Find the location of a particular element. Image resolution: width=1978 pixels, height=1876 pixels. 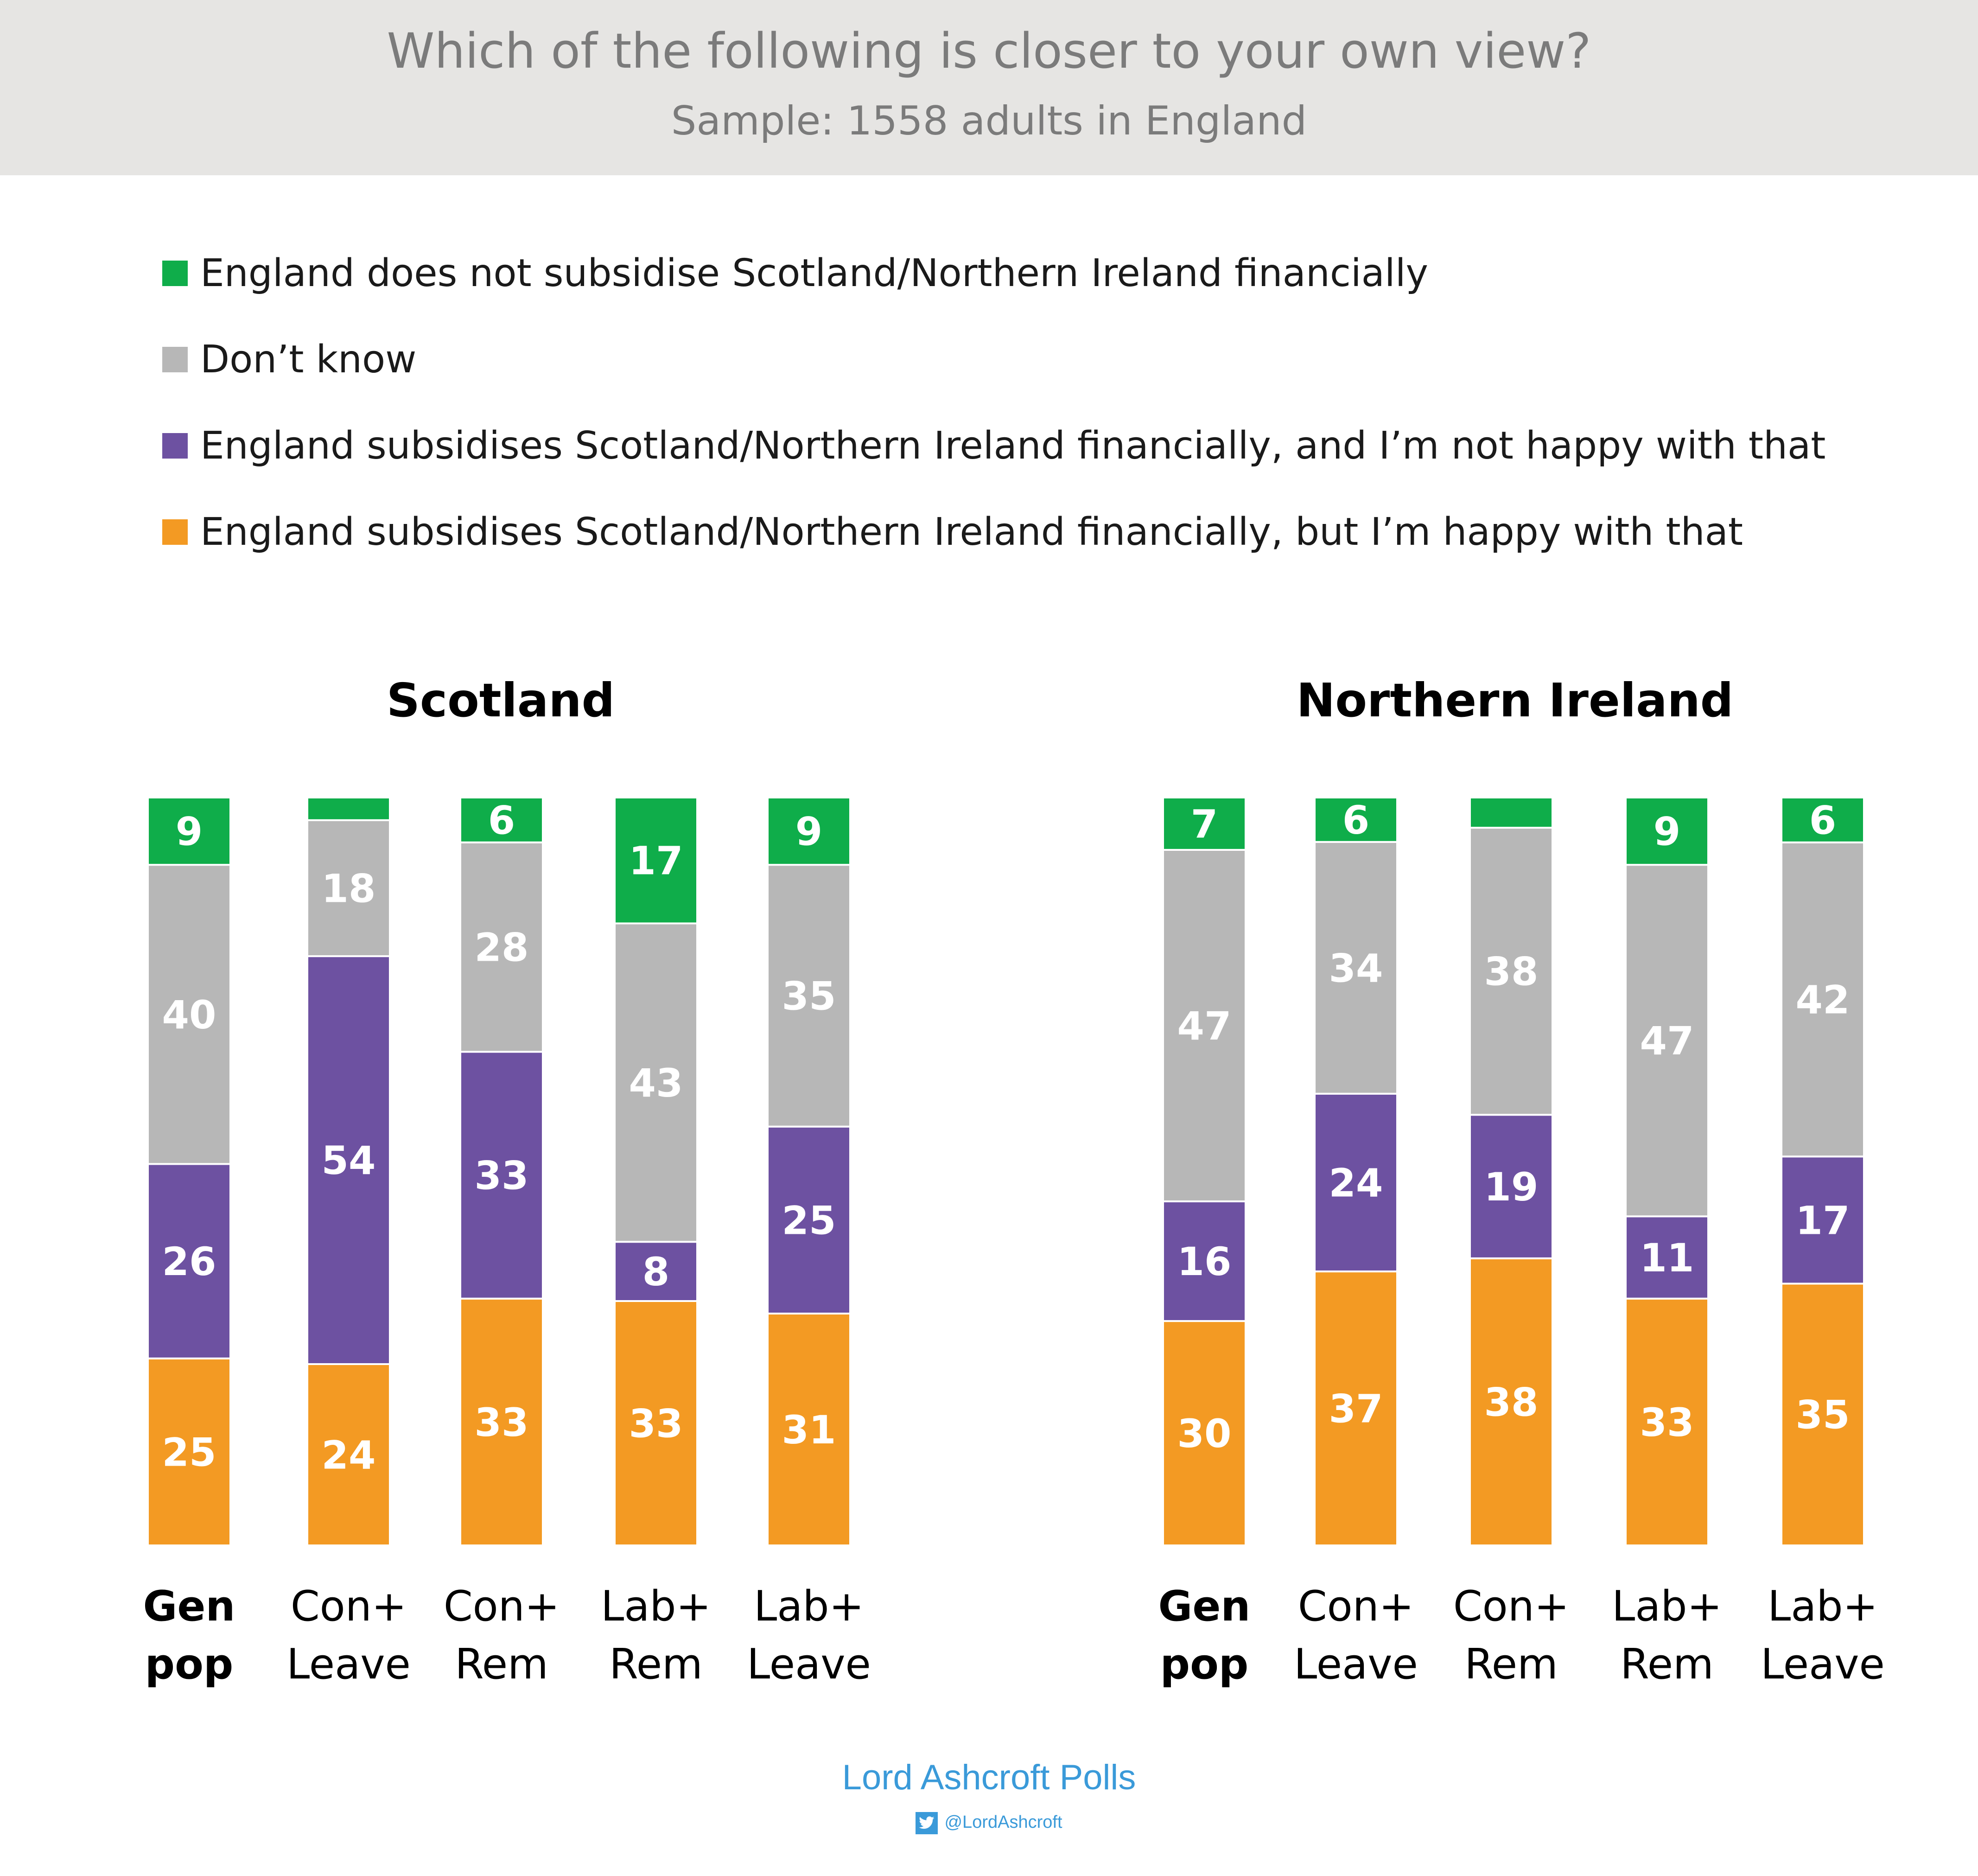

twitter-handle: @LordAshcroft is located at coordinates (1003, 1822).